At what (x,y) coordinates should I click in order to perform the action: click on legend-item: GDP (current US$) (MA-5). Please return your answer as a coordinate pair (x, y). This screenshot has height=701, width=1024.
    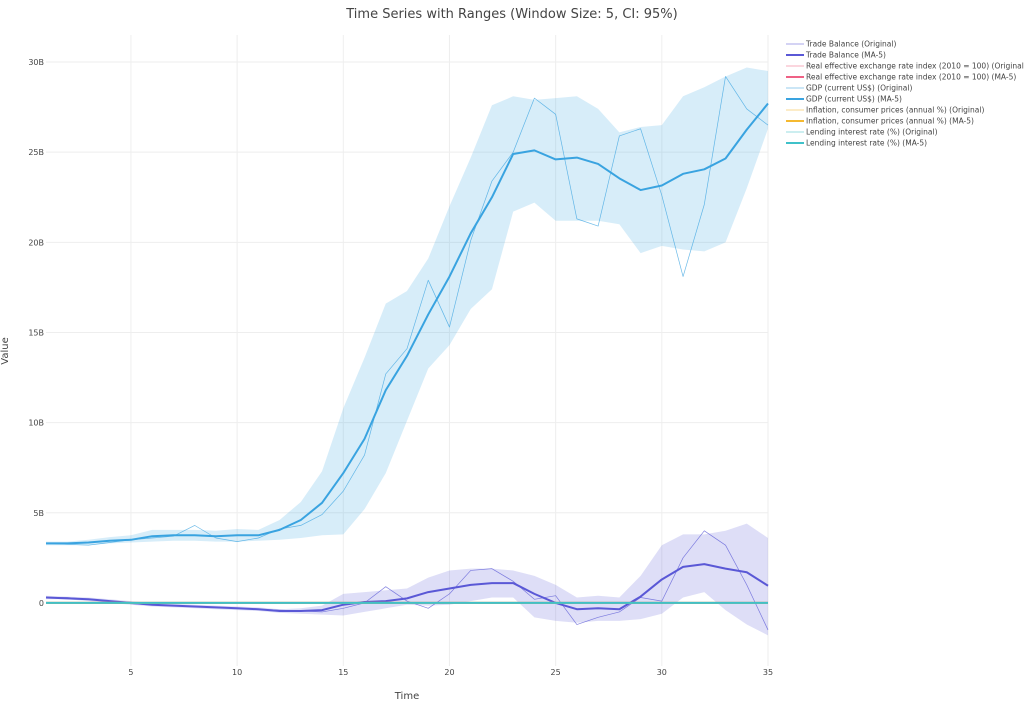
    Looking at the image, I should click on (844, 99).